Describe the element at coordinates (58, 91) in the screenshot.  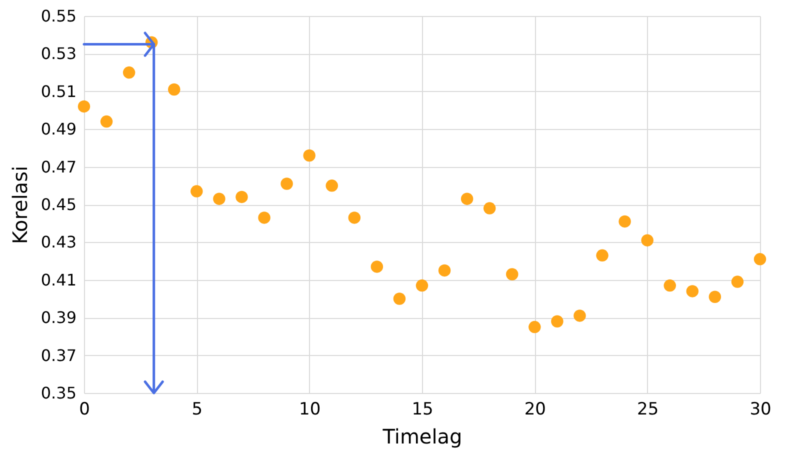
I see `y-tick-label: 0.51` at that location.